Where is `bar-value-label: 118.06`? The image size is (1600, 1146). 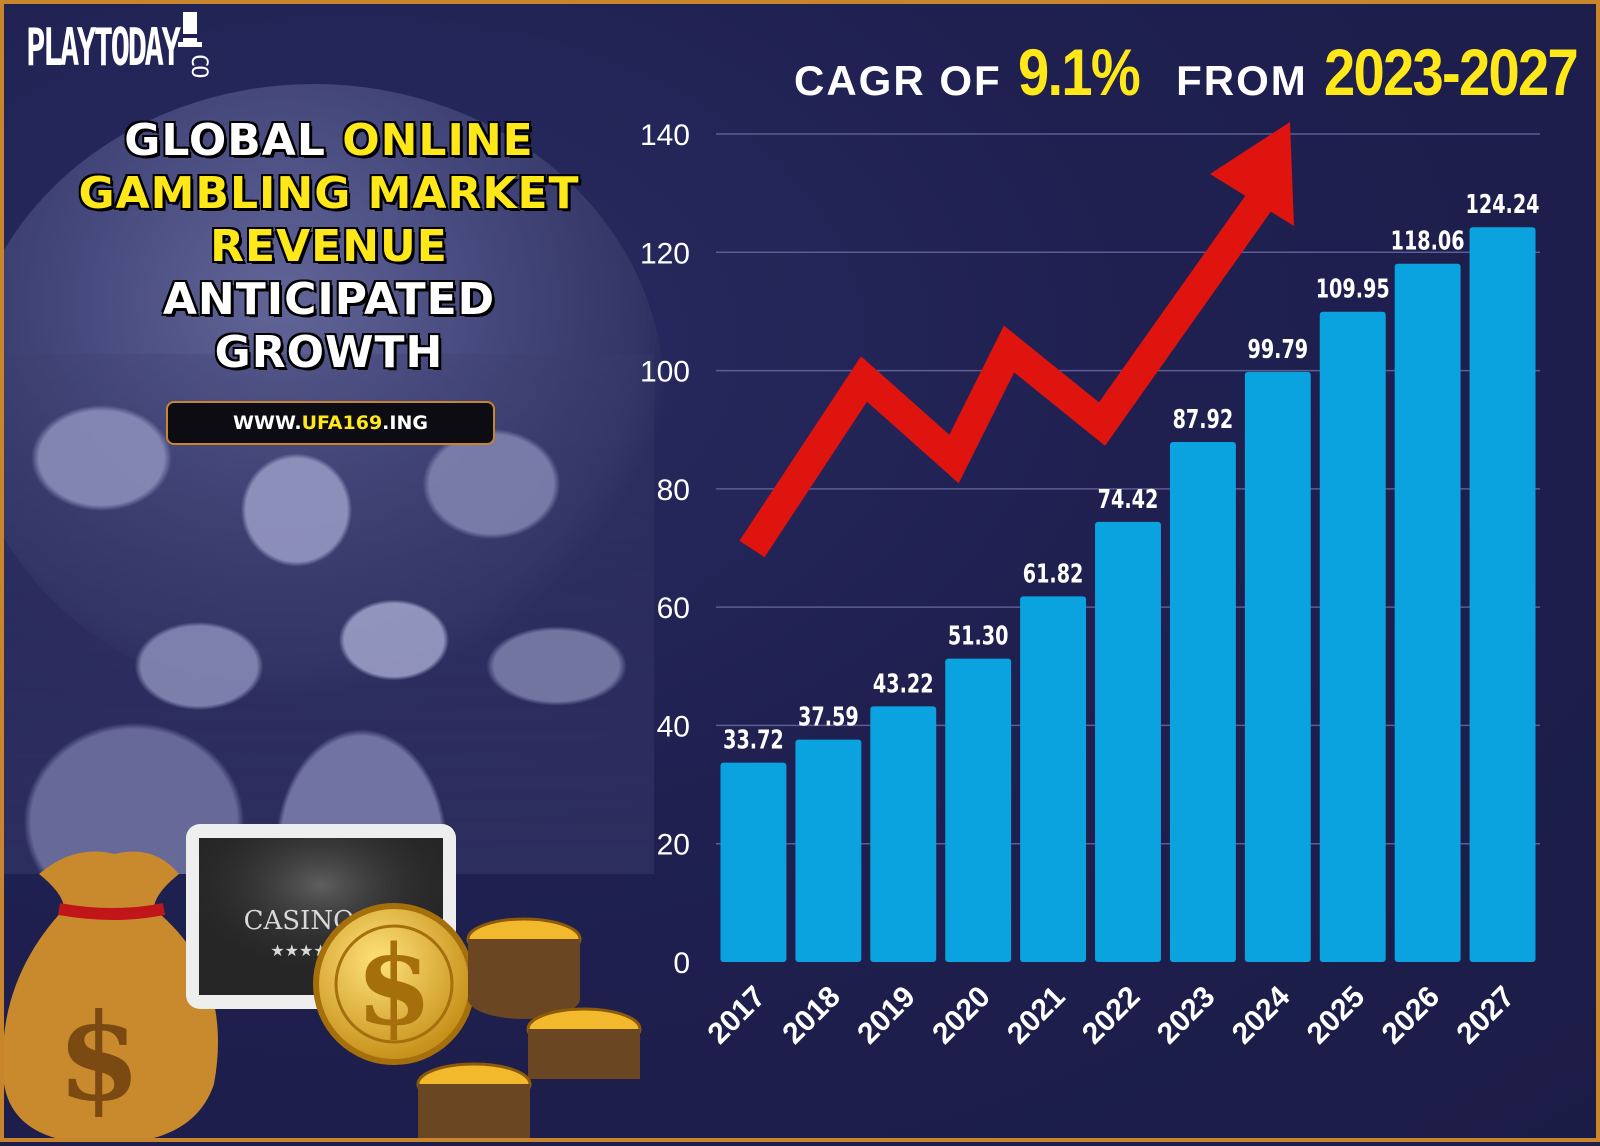 bar-value-label: 118.06 is located at coordinates (1428, 241).